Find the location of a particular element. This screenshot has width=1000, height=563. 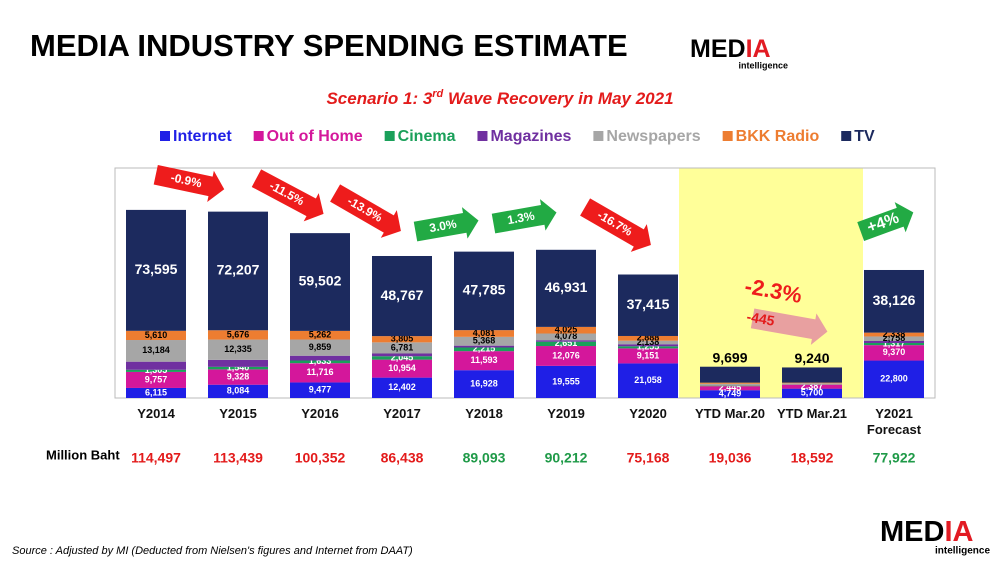

x-tick-label: Y2021 Forecast is located at coordinates (894, 421).